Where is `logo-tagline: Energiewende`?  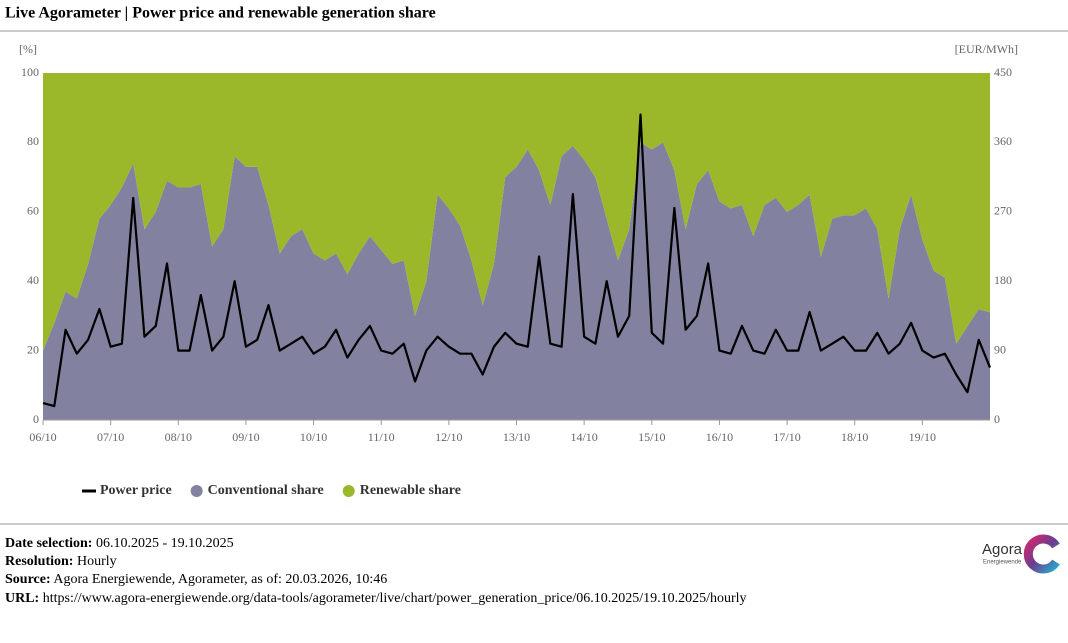
logo-tagline: Energiewende is located at coordinates (1002, 563).